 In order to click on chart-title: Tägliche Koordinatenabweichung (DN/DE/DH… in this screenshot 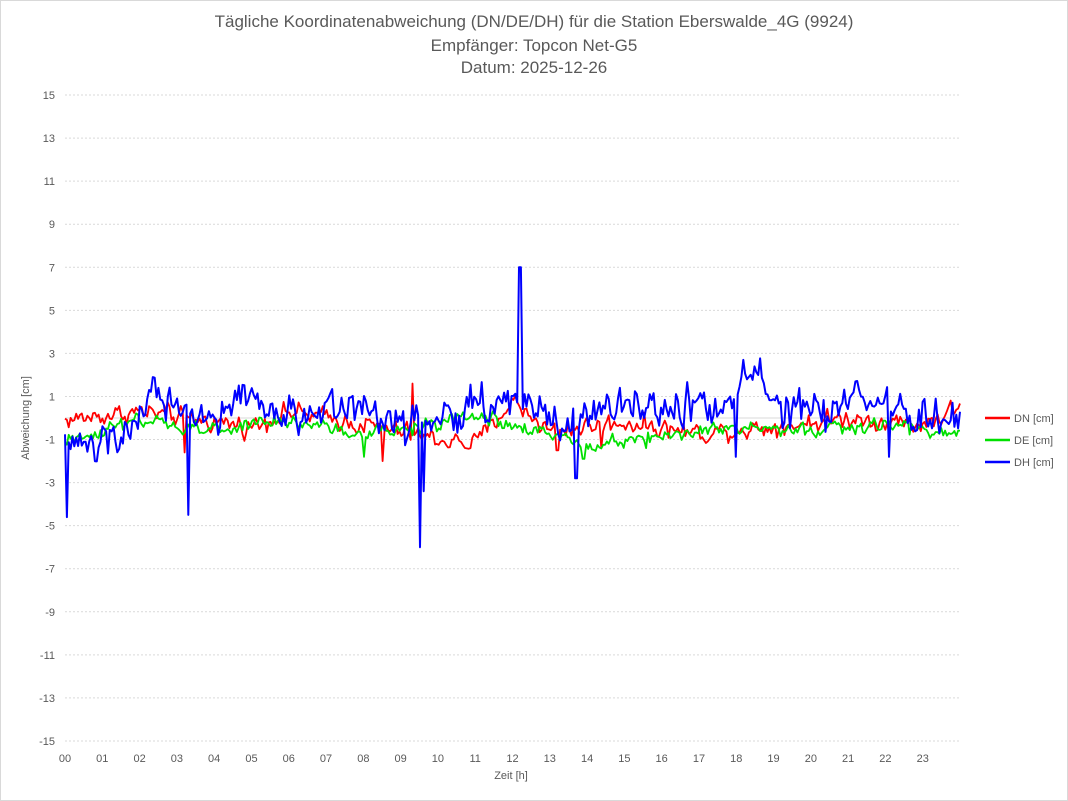, I will do `click(534, 21)`.